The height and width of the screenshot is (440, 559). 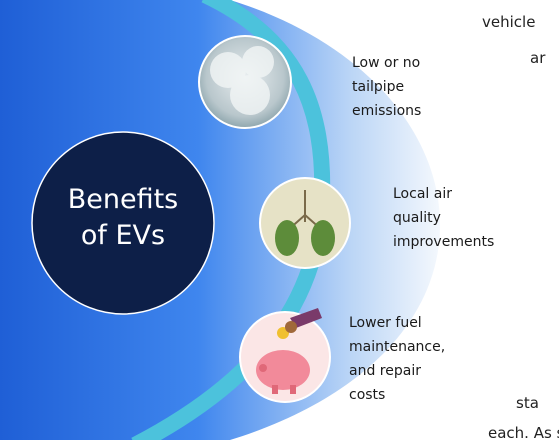 What do you see at coordinates (443, 242) in the screenshot?
I see `label-line: improvements` at bounding box center [443, 242].